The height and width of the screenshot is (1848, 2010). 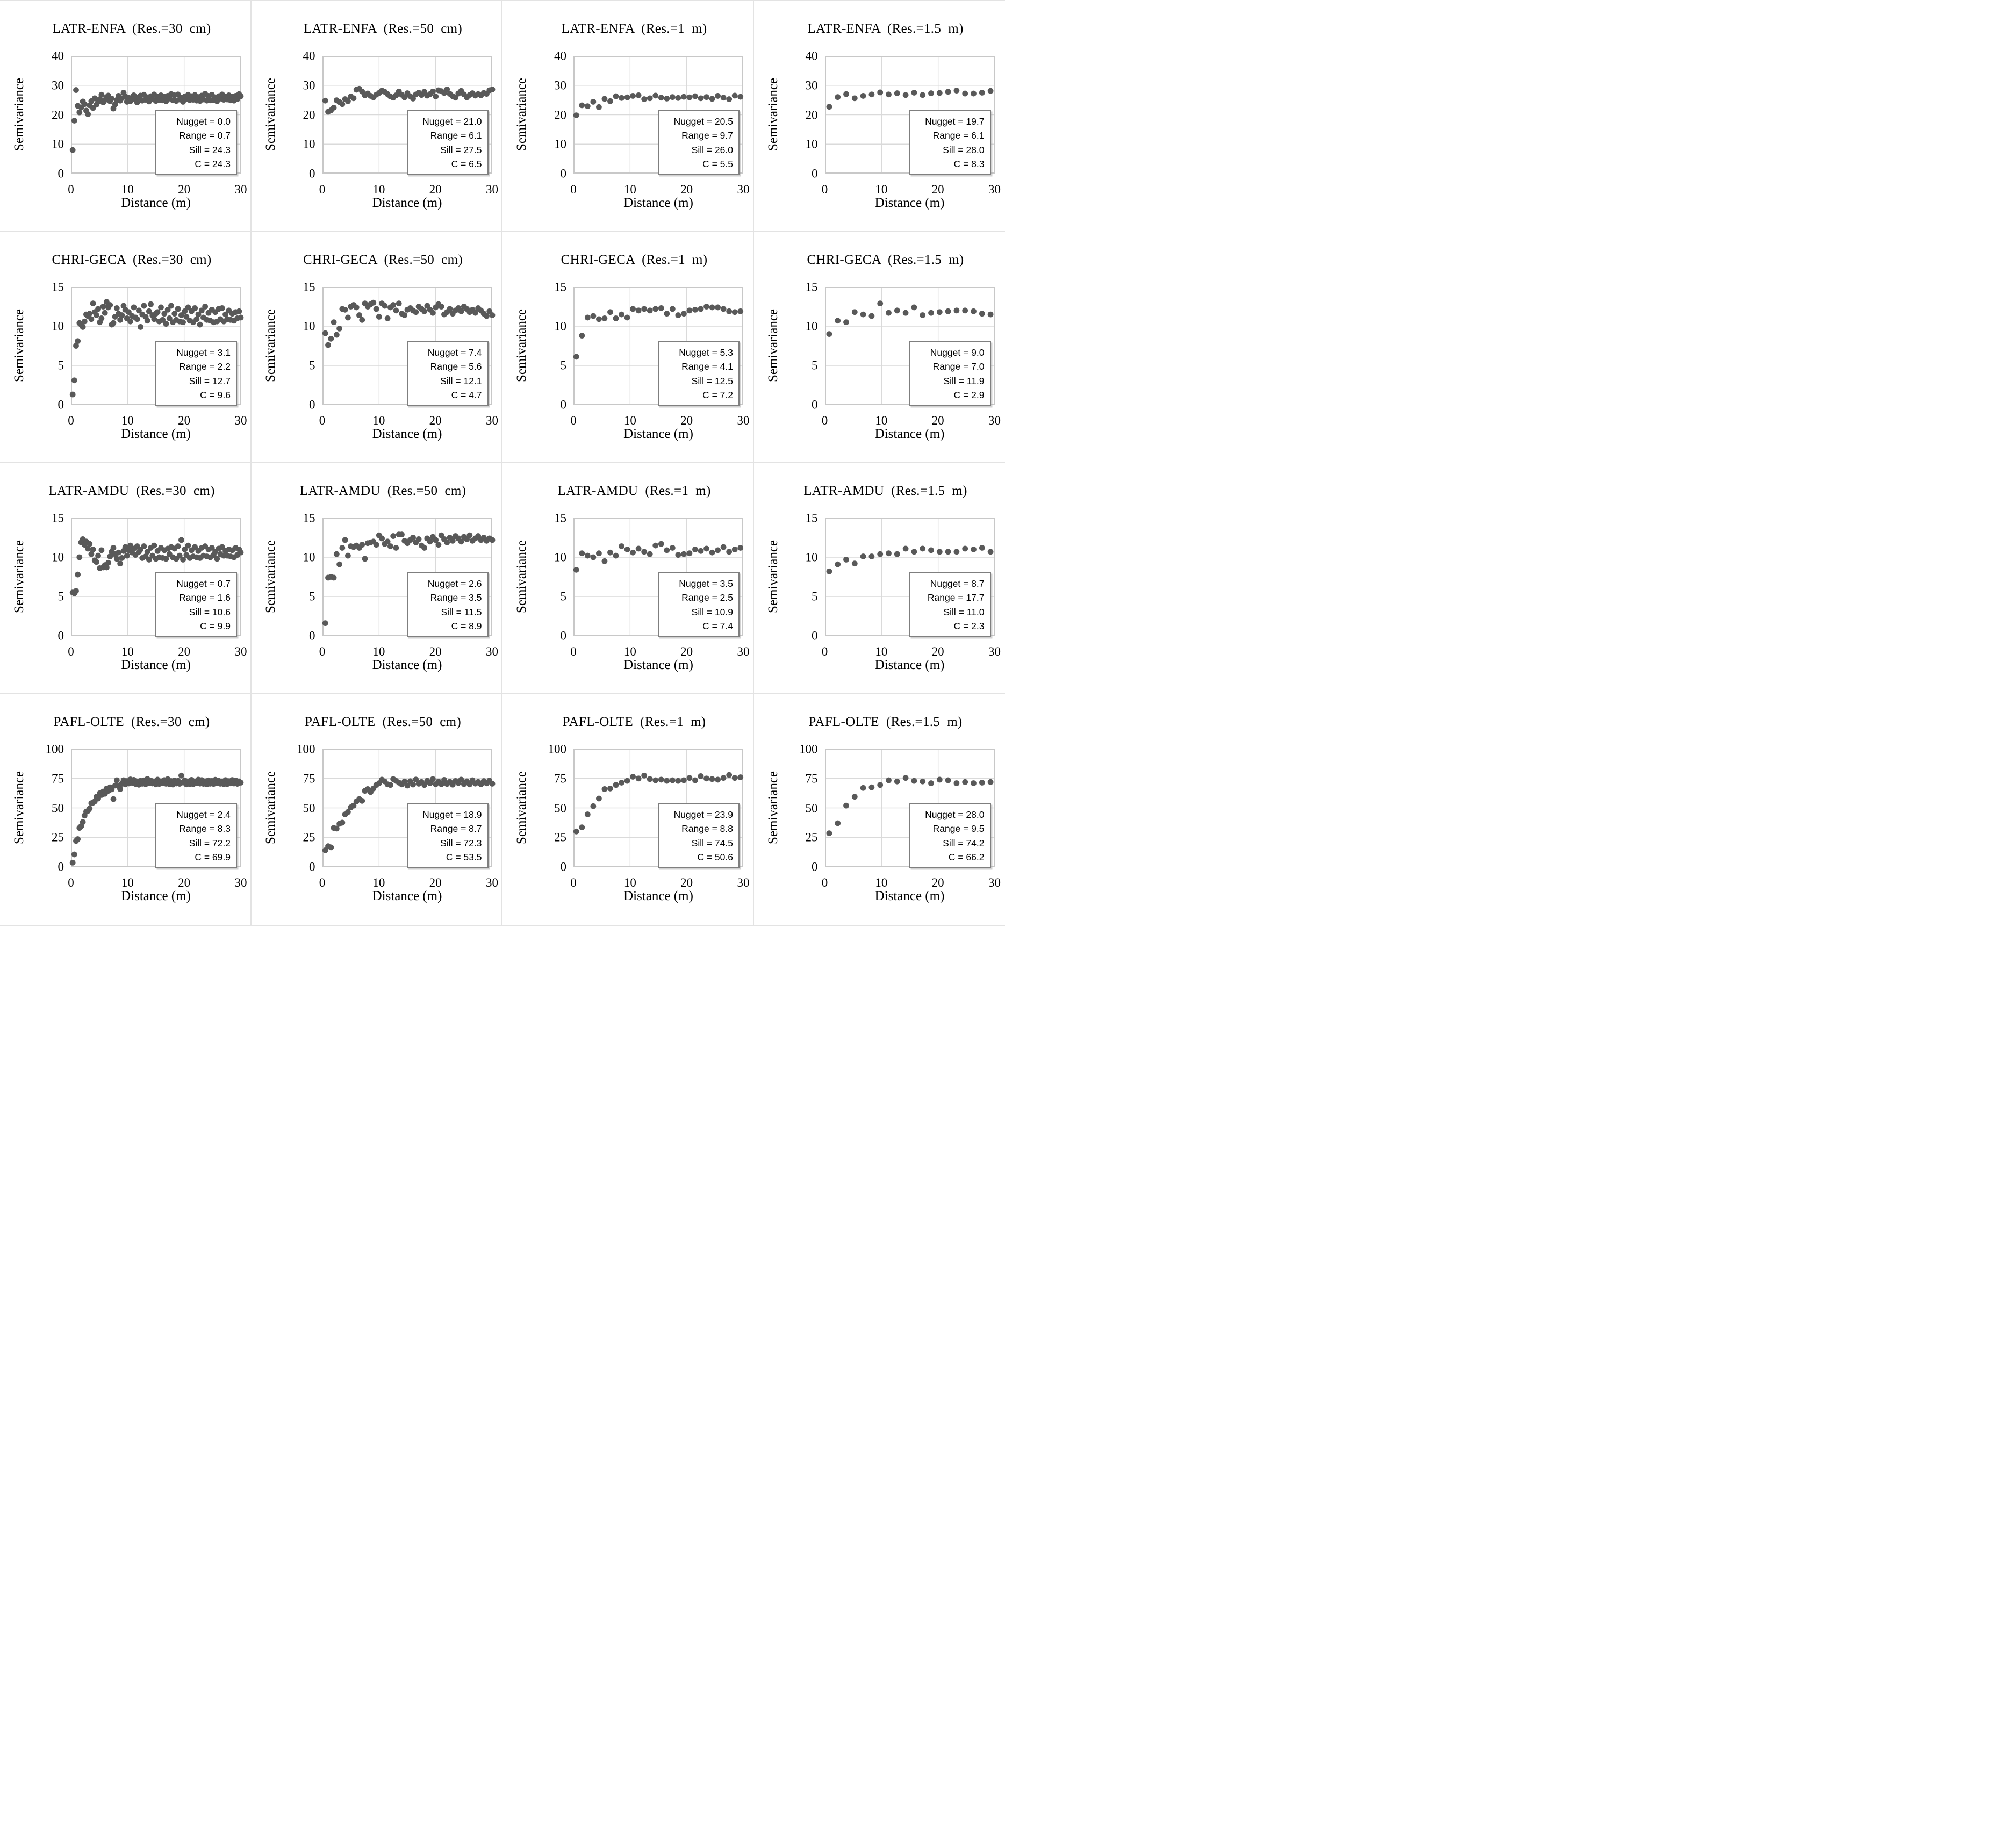 What do you see at coordinates (456, 597) in the screenshot?
I see `param-line-range: Range = 3.5` at bounding box center [456, 597].